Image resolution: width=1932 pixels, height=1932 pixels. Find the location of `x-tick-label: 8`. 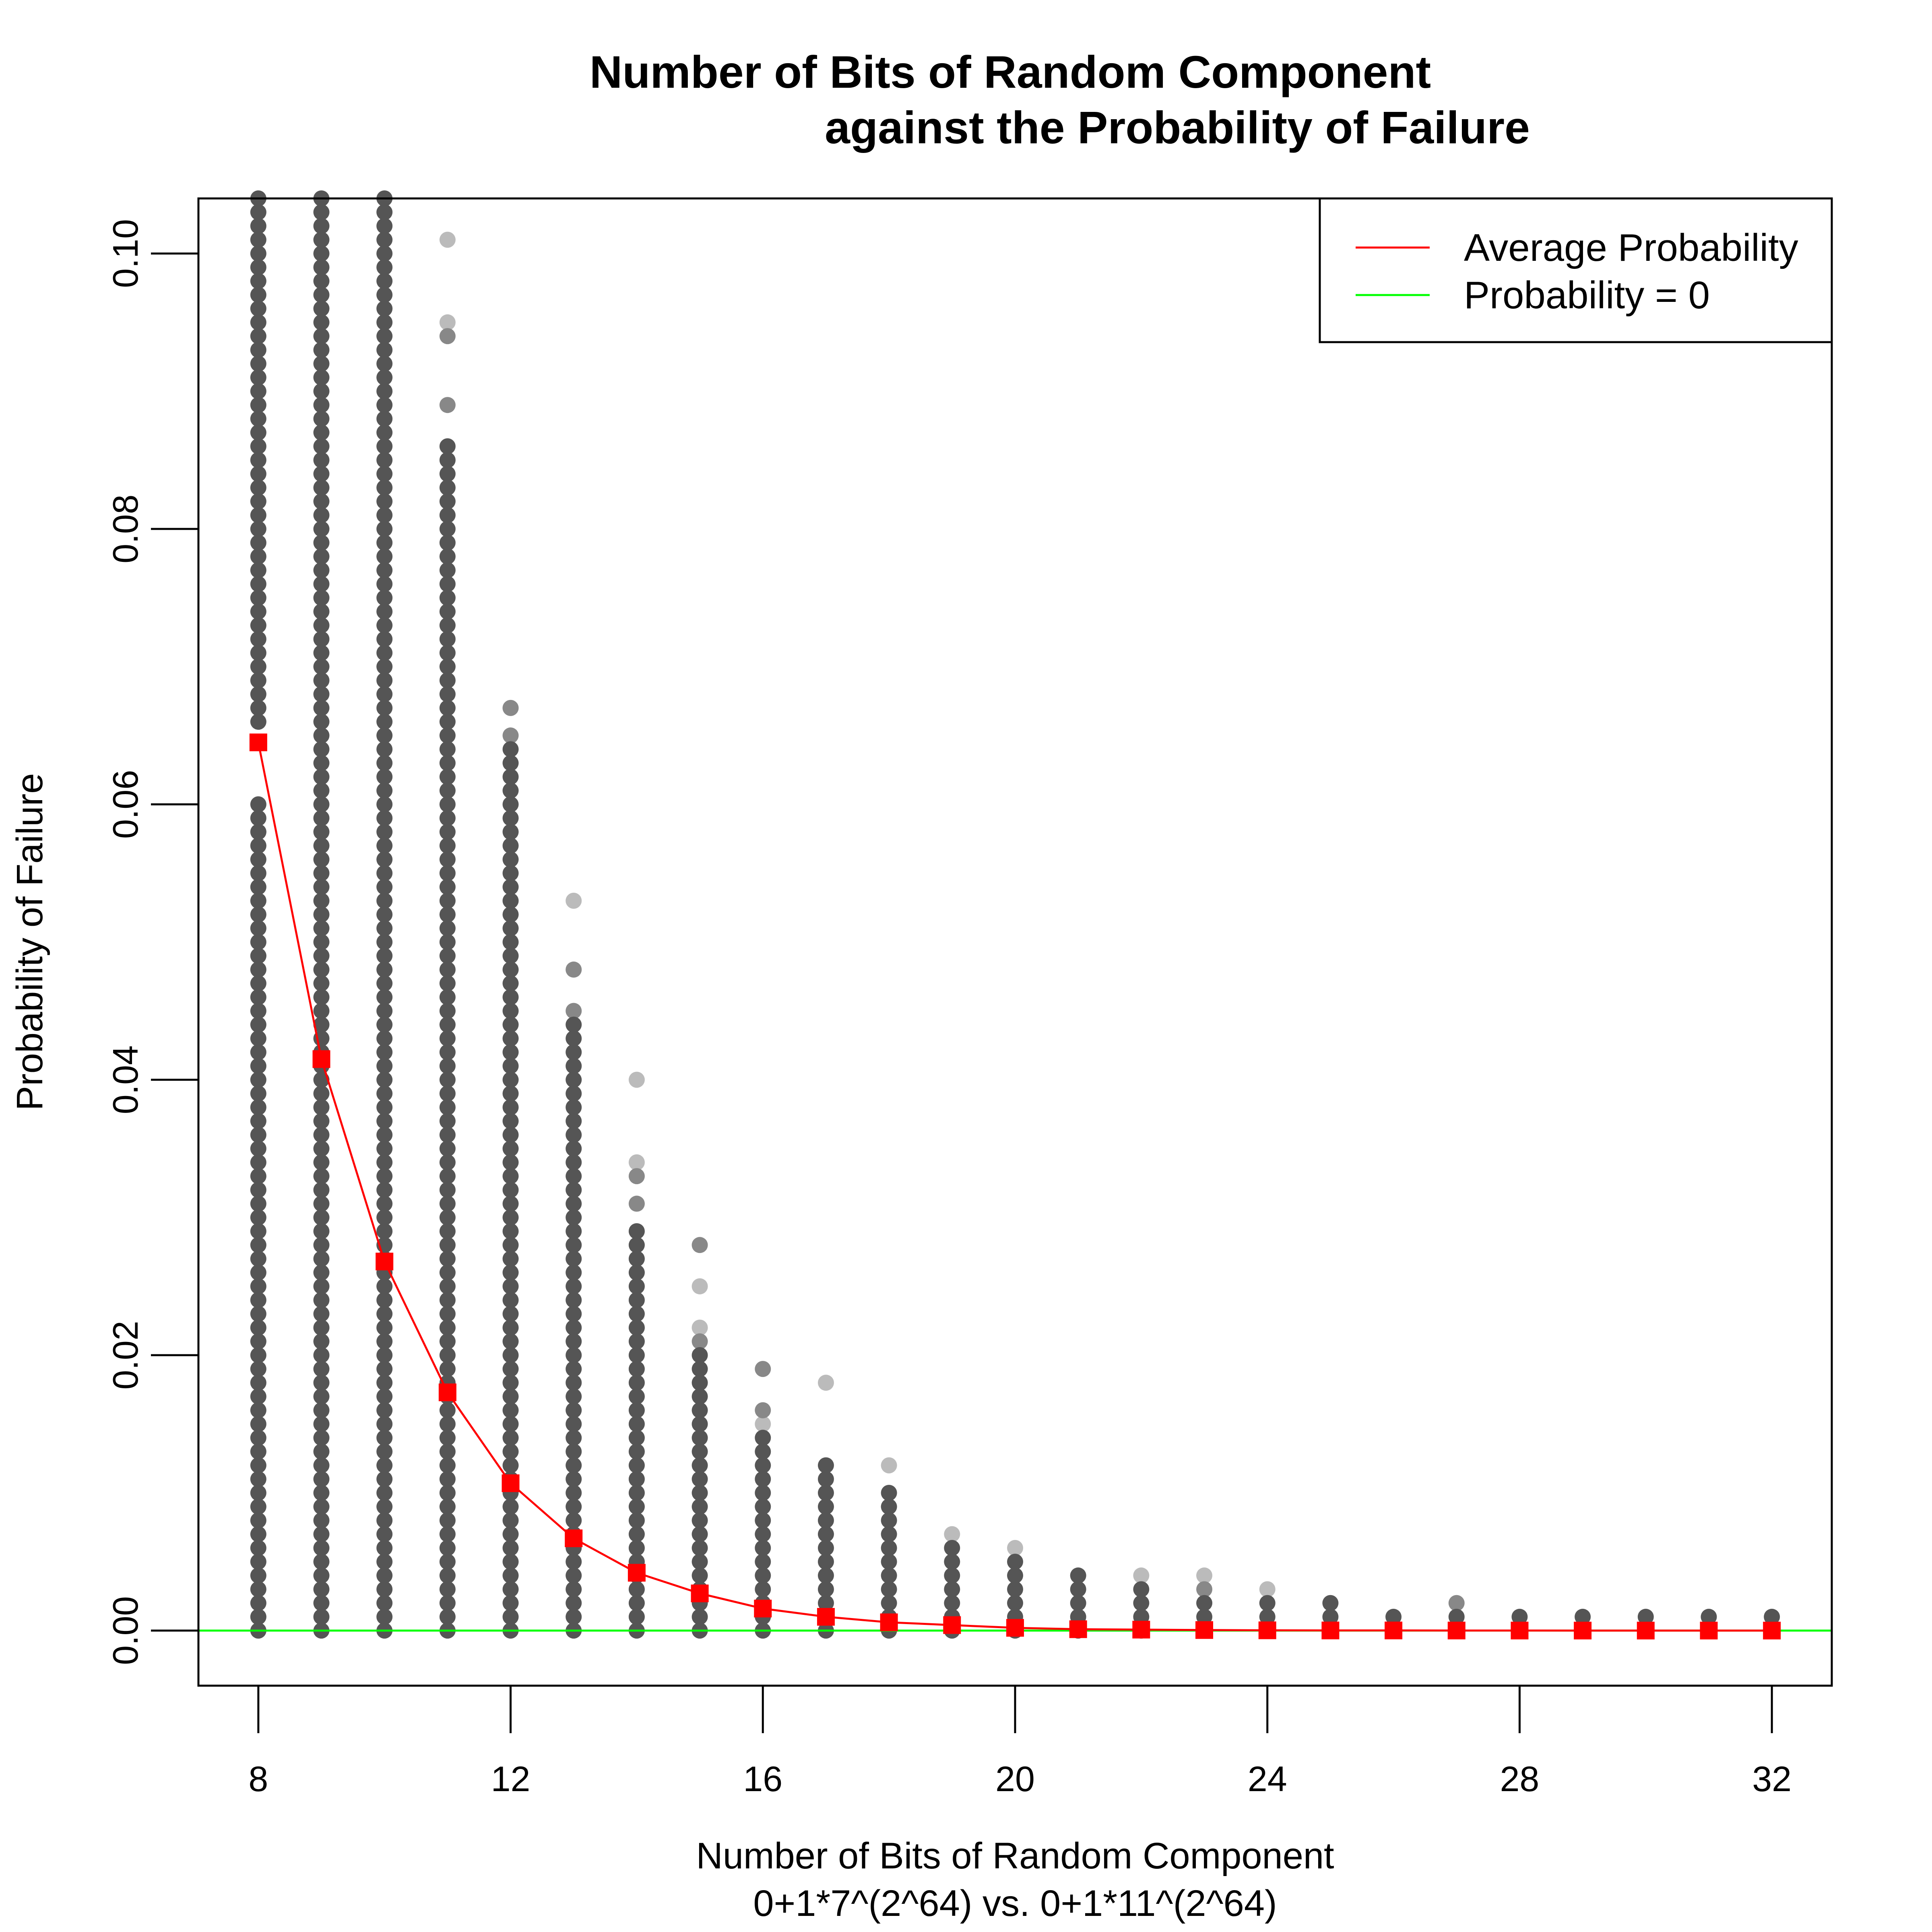

x-tick-label: 8 is located at coordinates (258, 1779).